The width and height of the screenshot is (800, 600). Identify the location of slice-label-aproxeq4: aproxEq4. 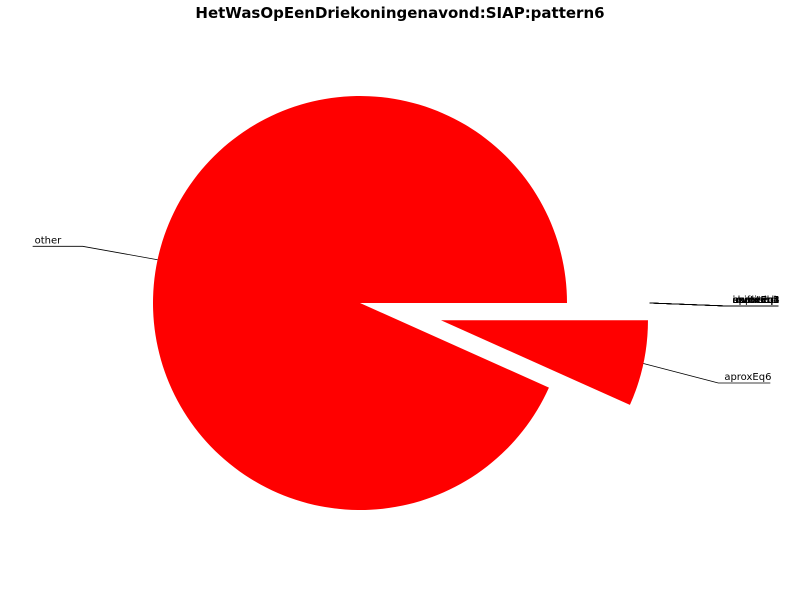
(755, 300).